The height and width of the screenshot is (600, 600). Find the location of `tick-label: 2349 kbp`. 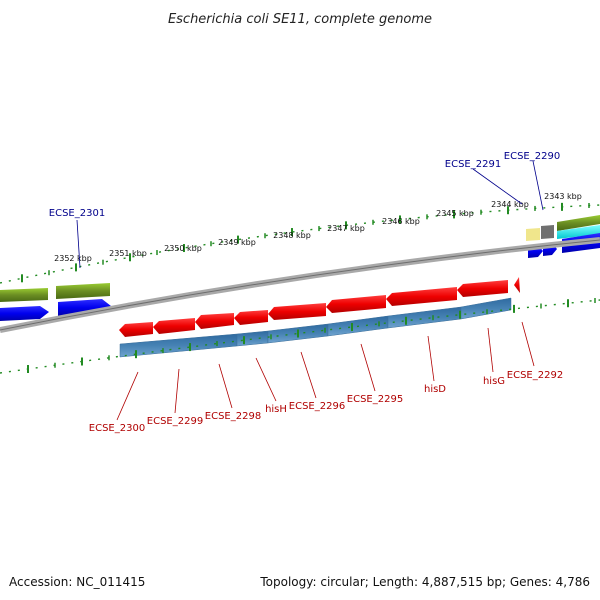

tick-label: 2349 kbp is located at coordinates (237, 242).